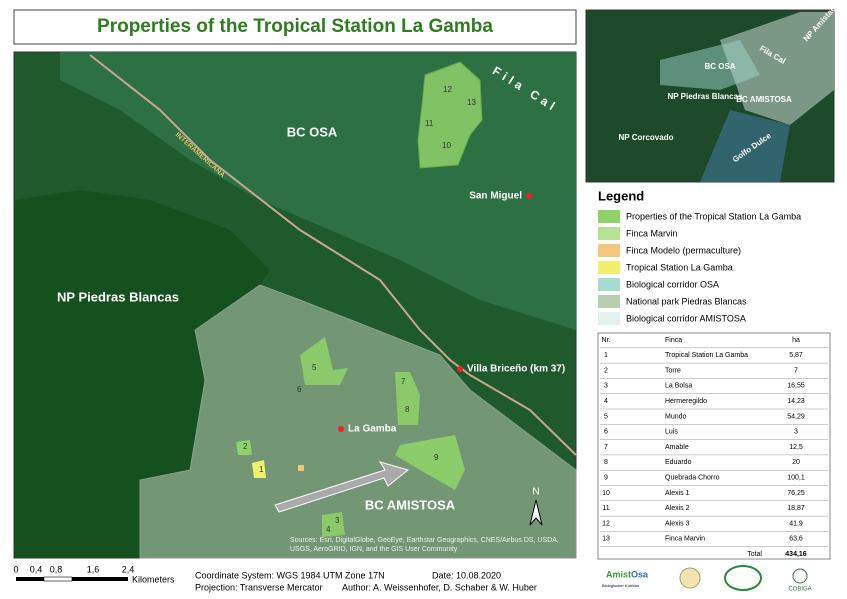  I want to click on table-cell: Torre, so click(673, 370).